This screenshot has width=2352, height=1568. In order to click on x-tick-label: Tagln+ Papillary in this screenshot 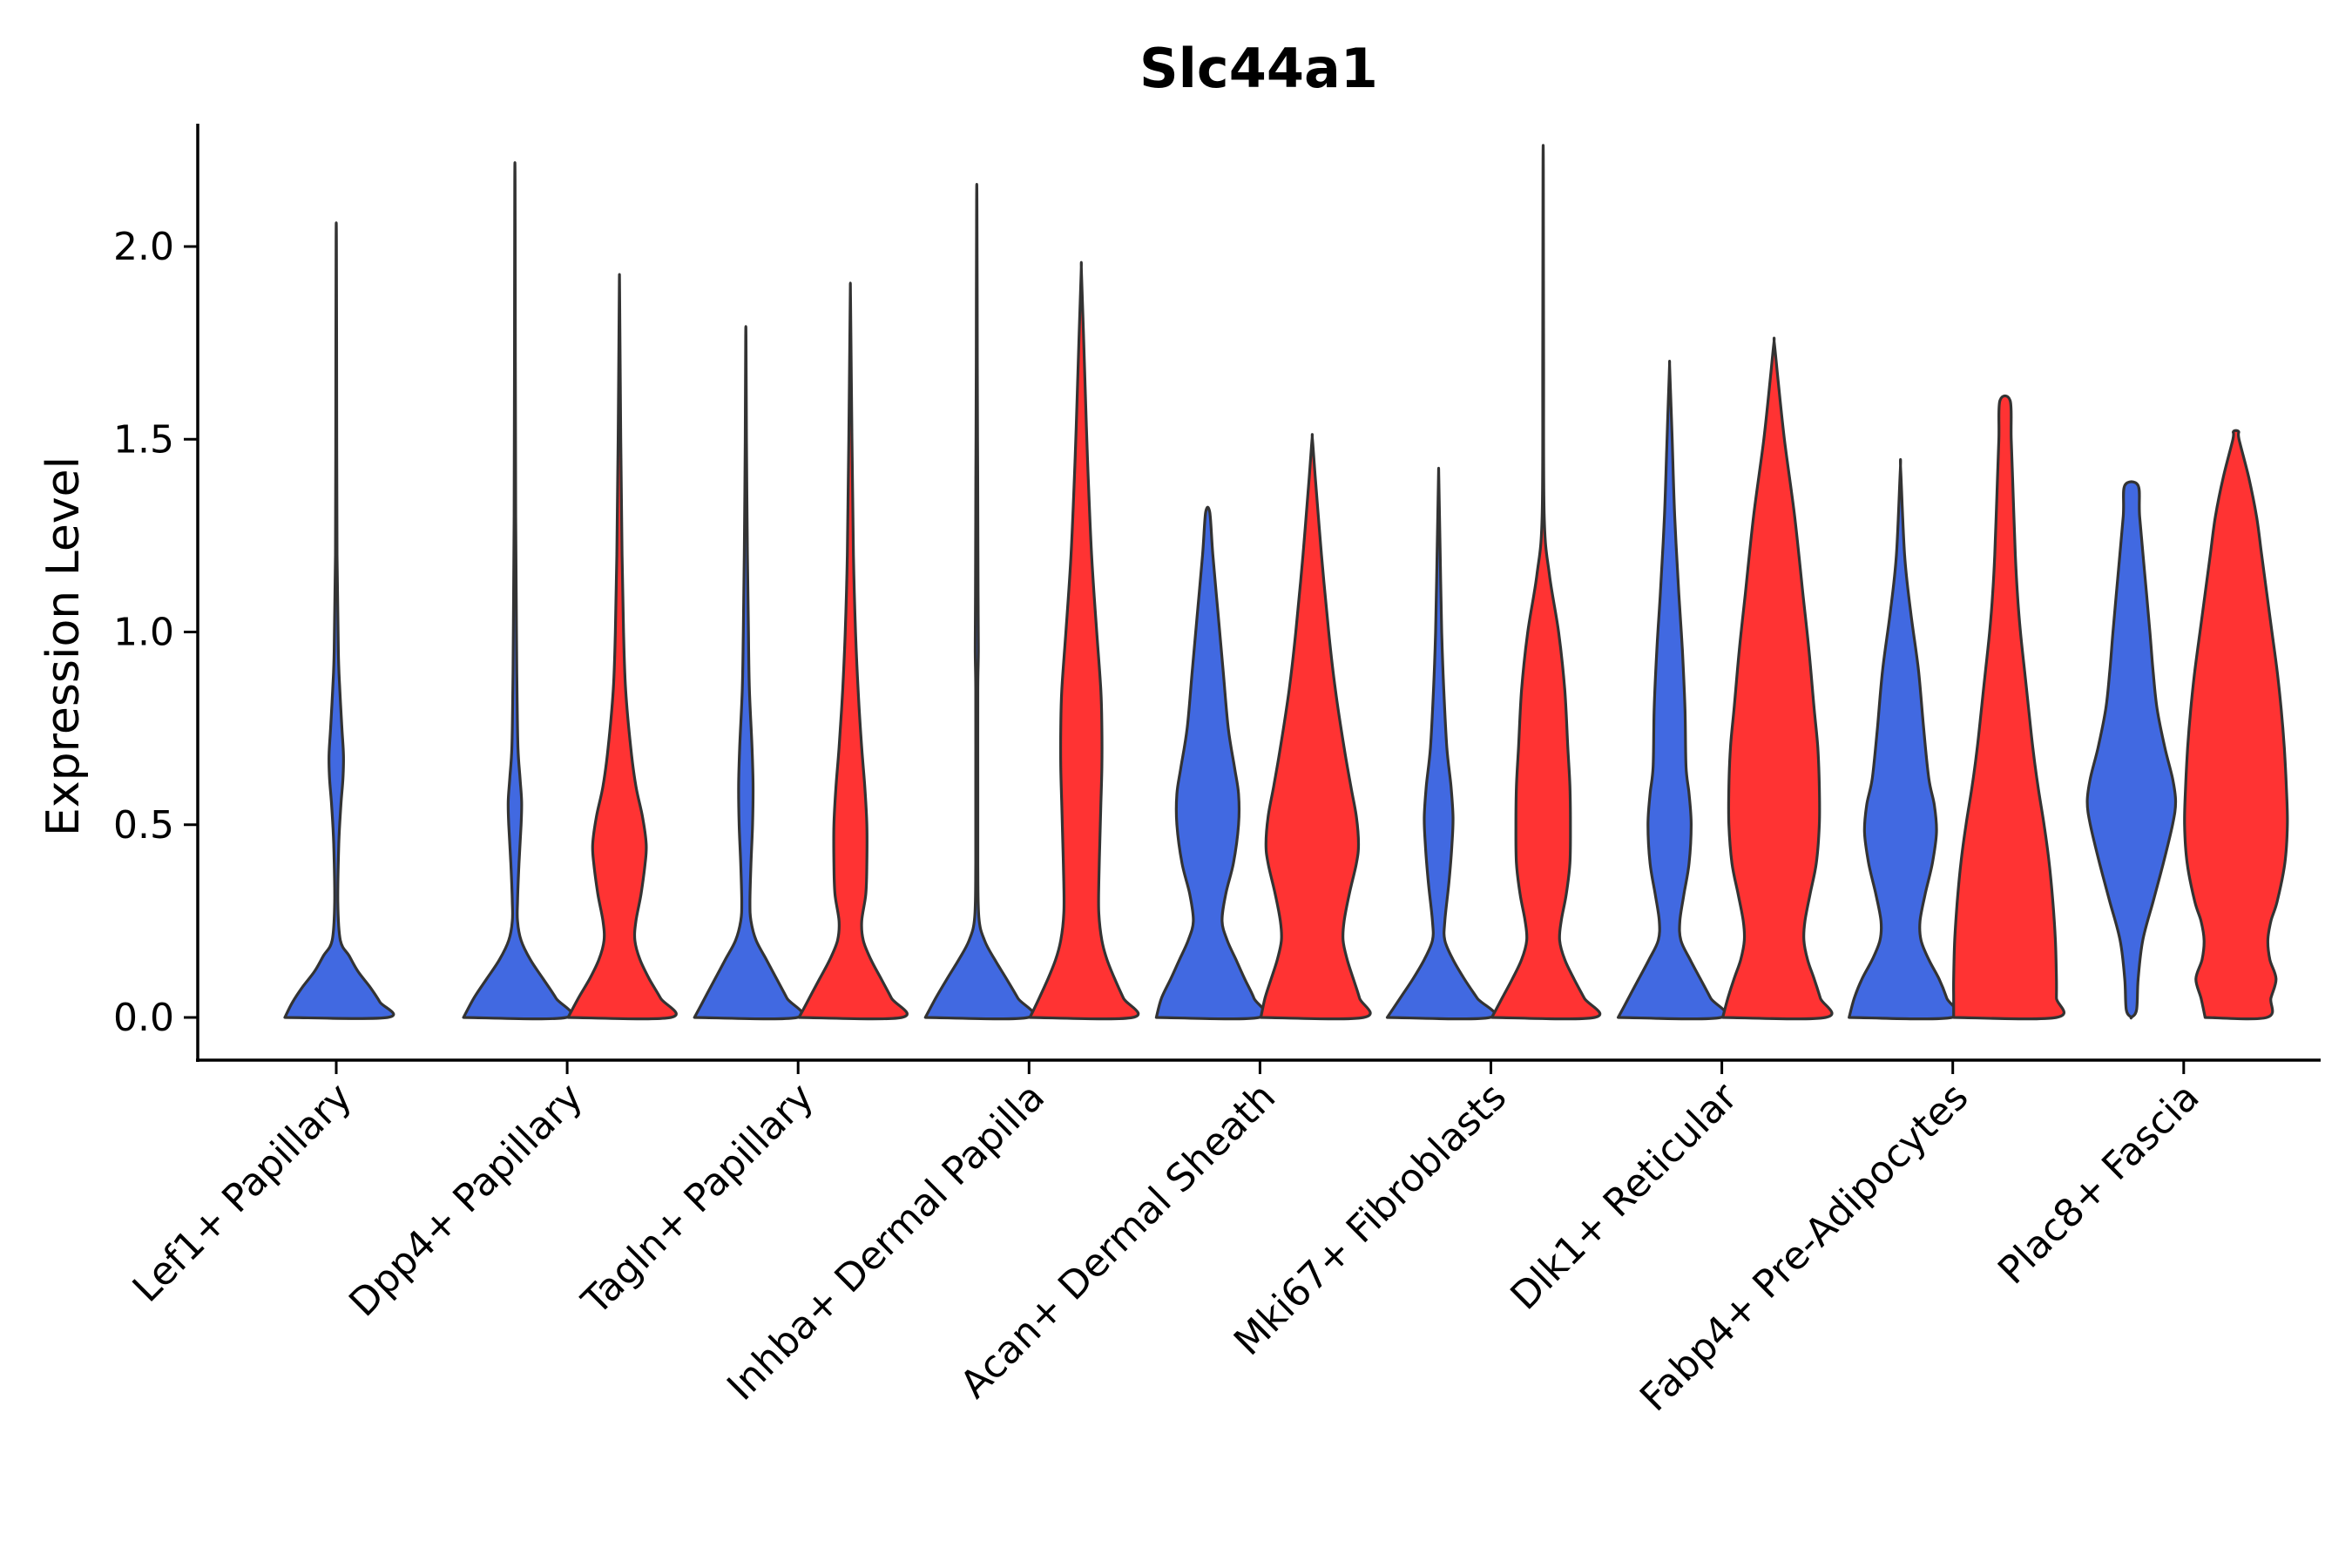, I will do `click(697, 1199)`.